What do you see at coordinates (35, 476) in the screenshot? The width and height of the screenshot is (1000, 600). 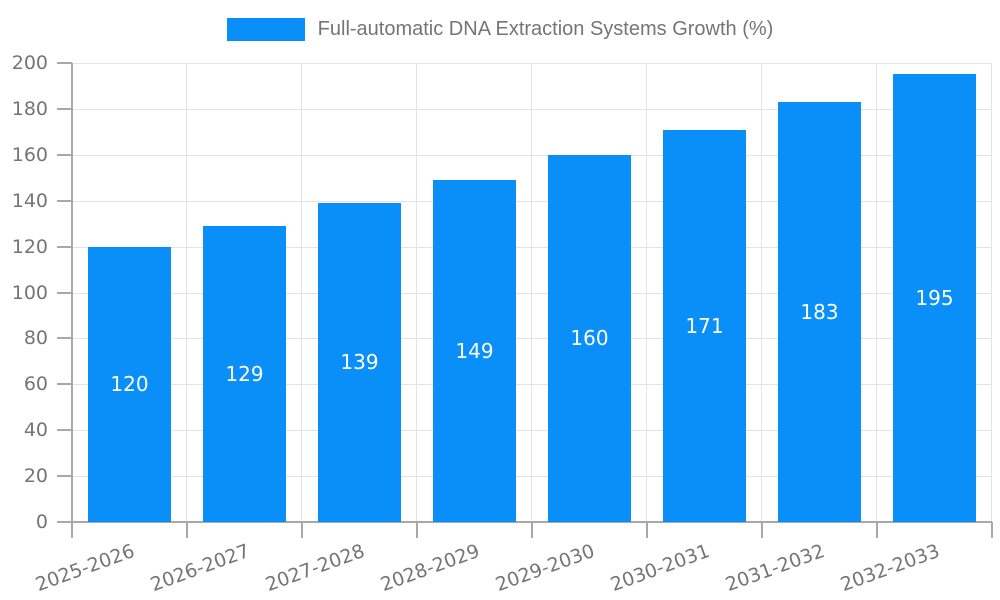 I see `y-tick-label: 20` at bounding box center [35, 476].